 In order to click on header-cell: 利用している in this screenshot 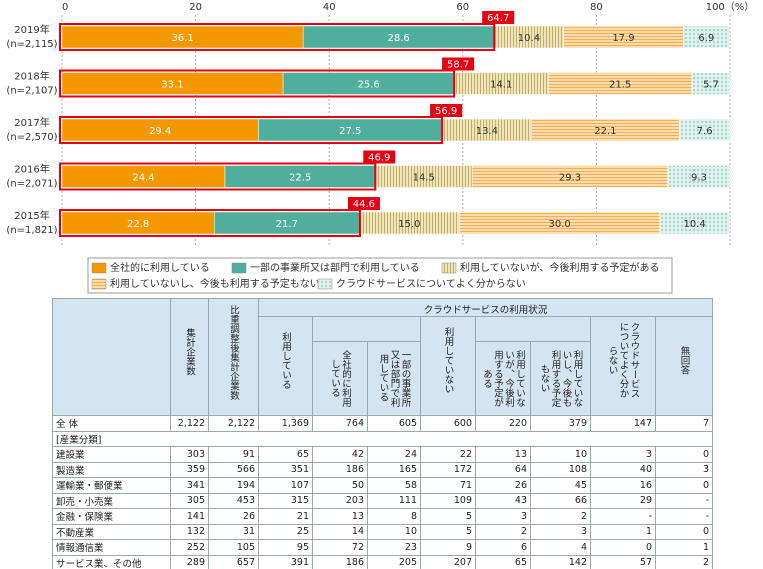, I will do `click(285, 366)`.